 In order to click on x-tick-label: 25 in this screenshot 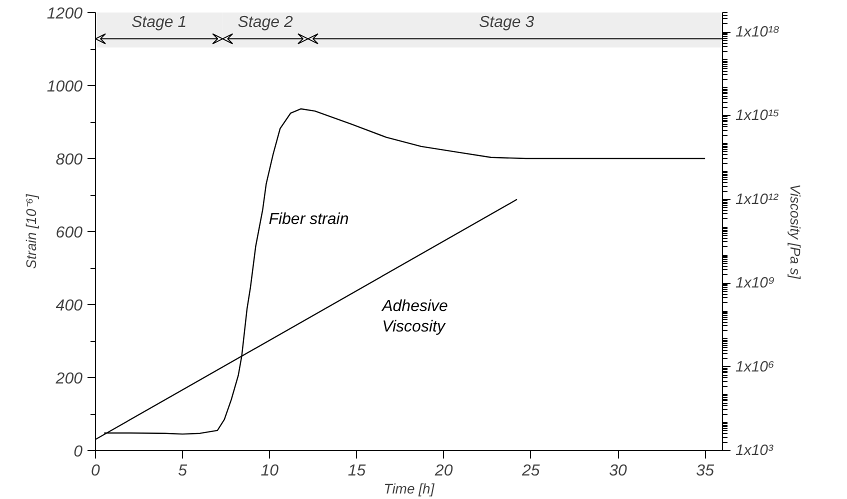, I will do `click(530, 471)`.